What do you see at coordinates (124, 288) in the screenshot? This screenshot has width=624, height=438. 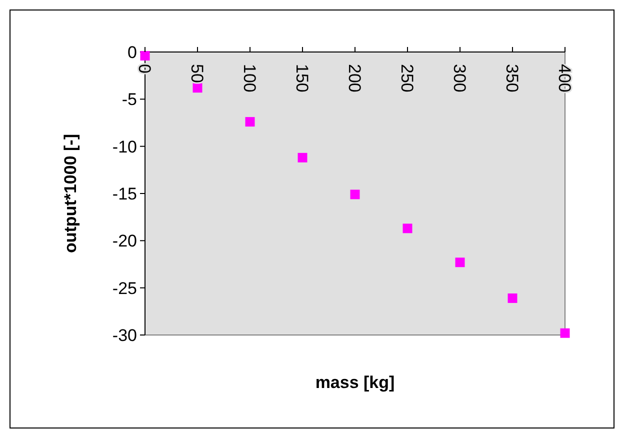 I see `y-tick-label: -25` at bounding box center [124, 288].